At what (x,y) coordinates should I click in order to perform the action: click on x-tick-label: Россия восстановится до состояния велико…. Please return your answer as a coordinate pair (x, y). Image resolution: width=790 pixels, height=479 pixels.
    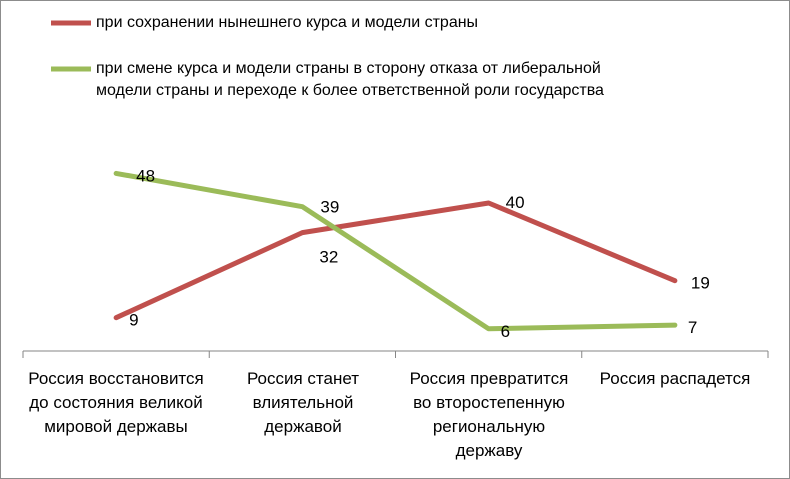
    Looking at the image, I should click on (116, 402).